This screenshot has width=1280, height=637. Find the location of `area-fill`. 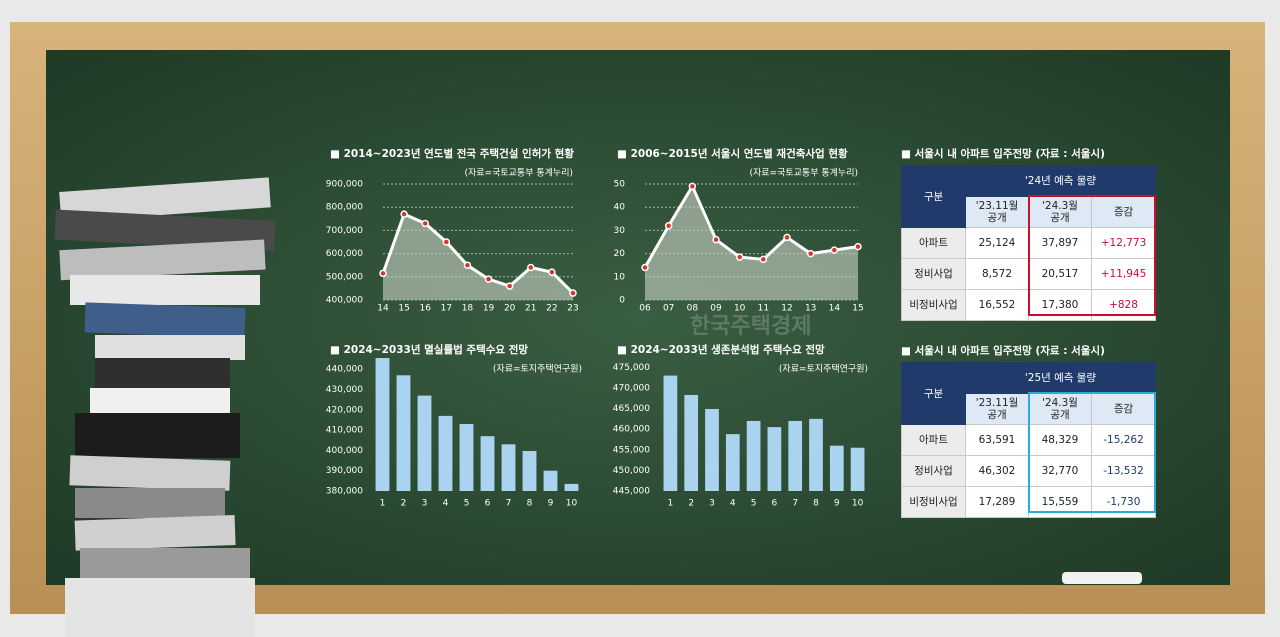

area-fill is located at coordinates (751, 243).